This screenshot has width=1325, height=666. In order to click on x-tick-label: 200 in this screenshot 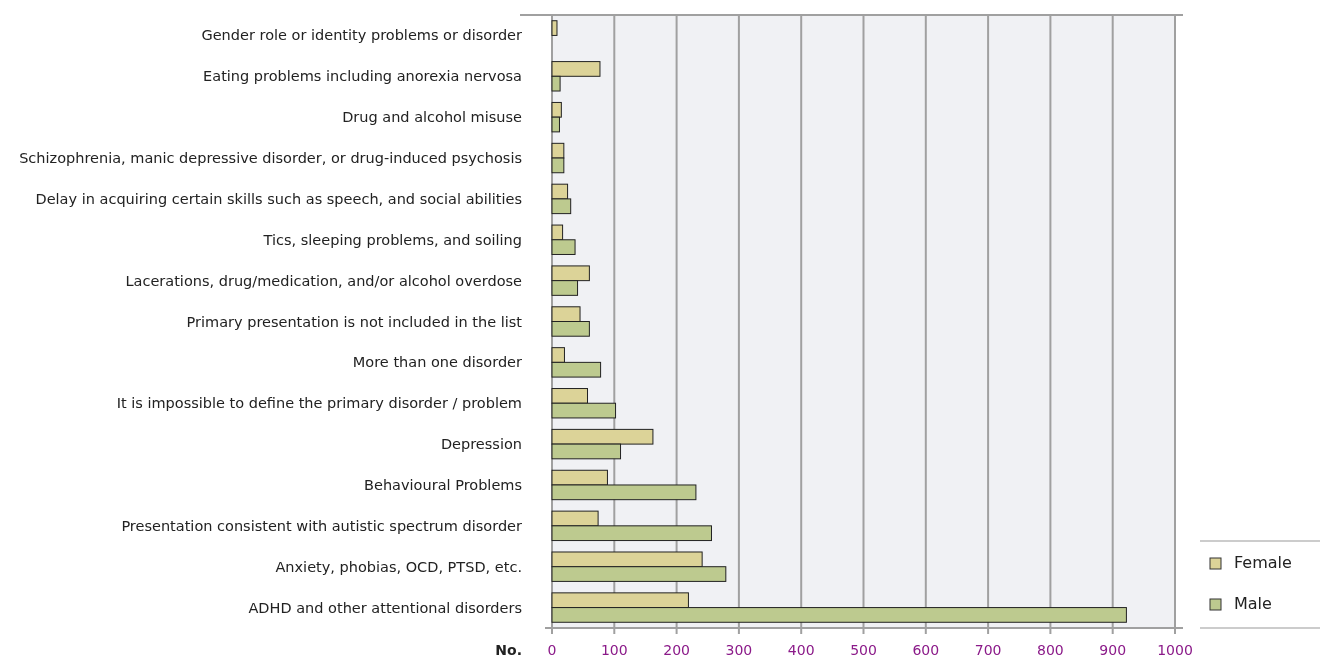, I will do `click(676, 650)`.